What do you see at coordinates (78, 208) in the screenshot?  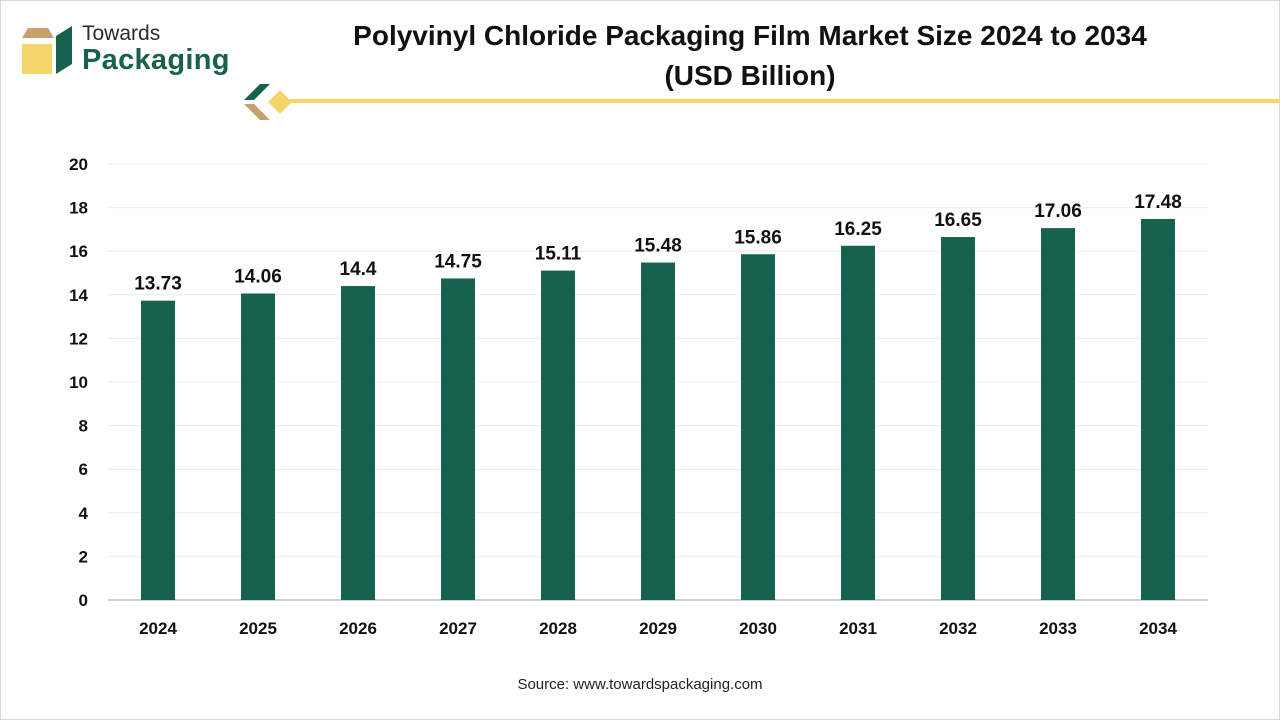 I see `y-tick-label: 18` at bounding box center [78, 208].